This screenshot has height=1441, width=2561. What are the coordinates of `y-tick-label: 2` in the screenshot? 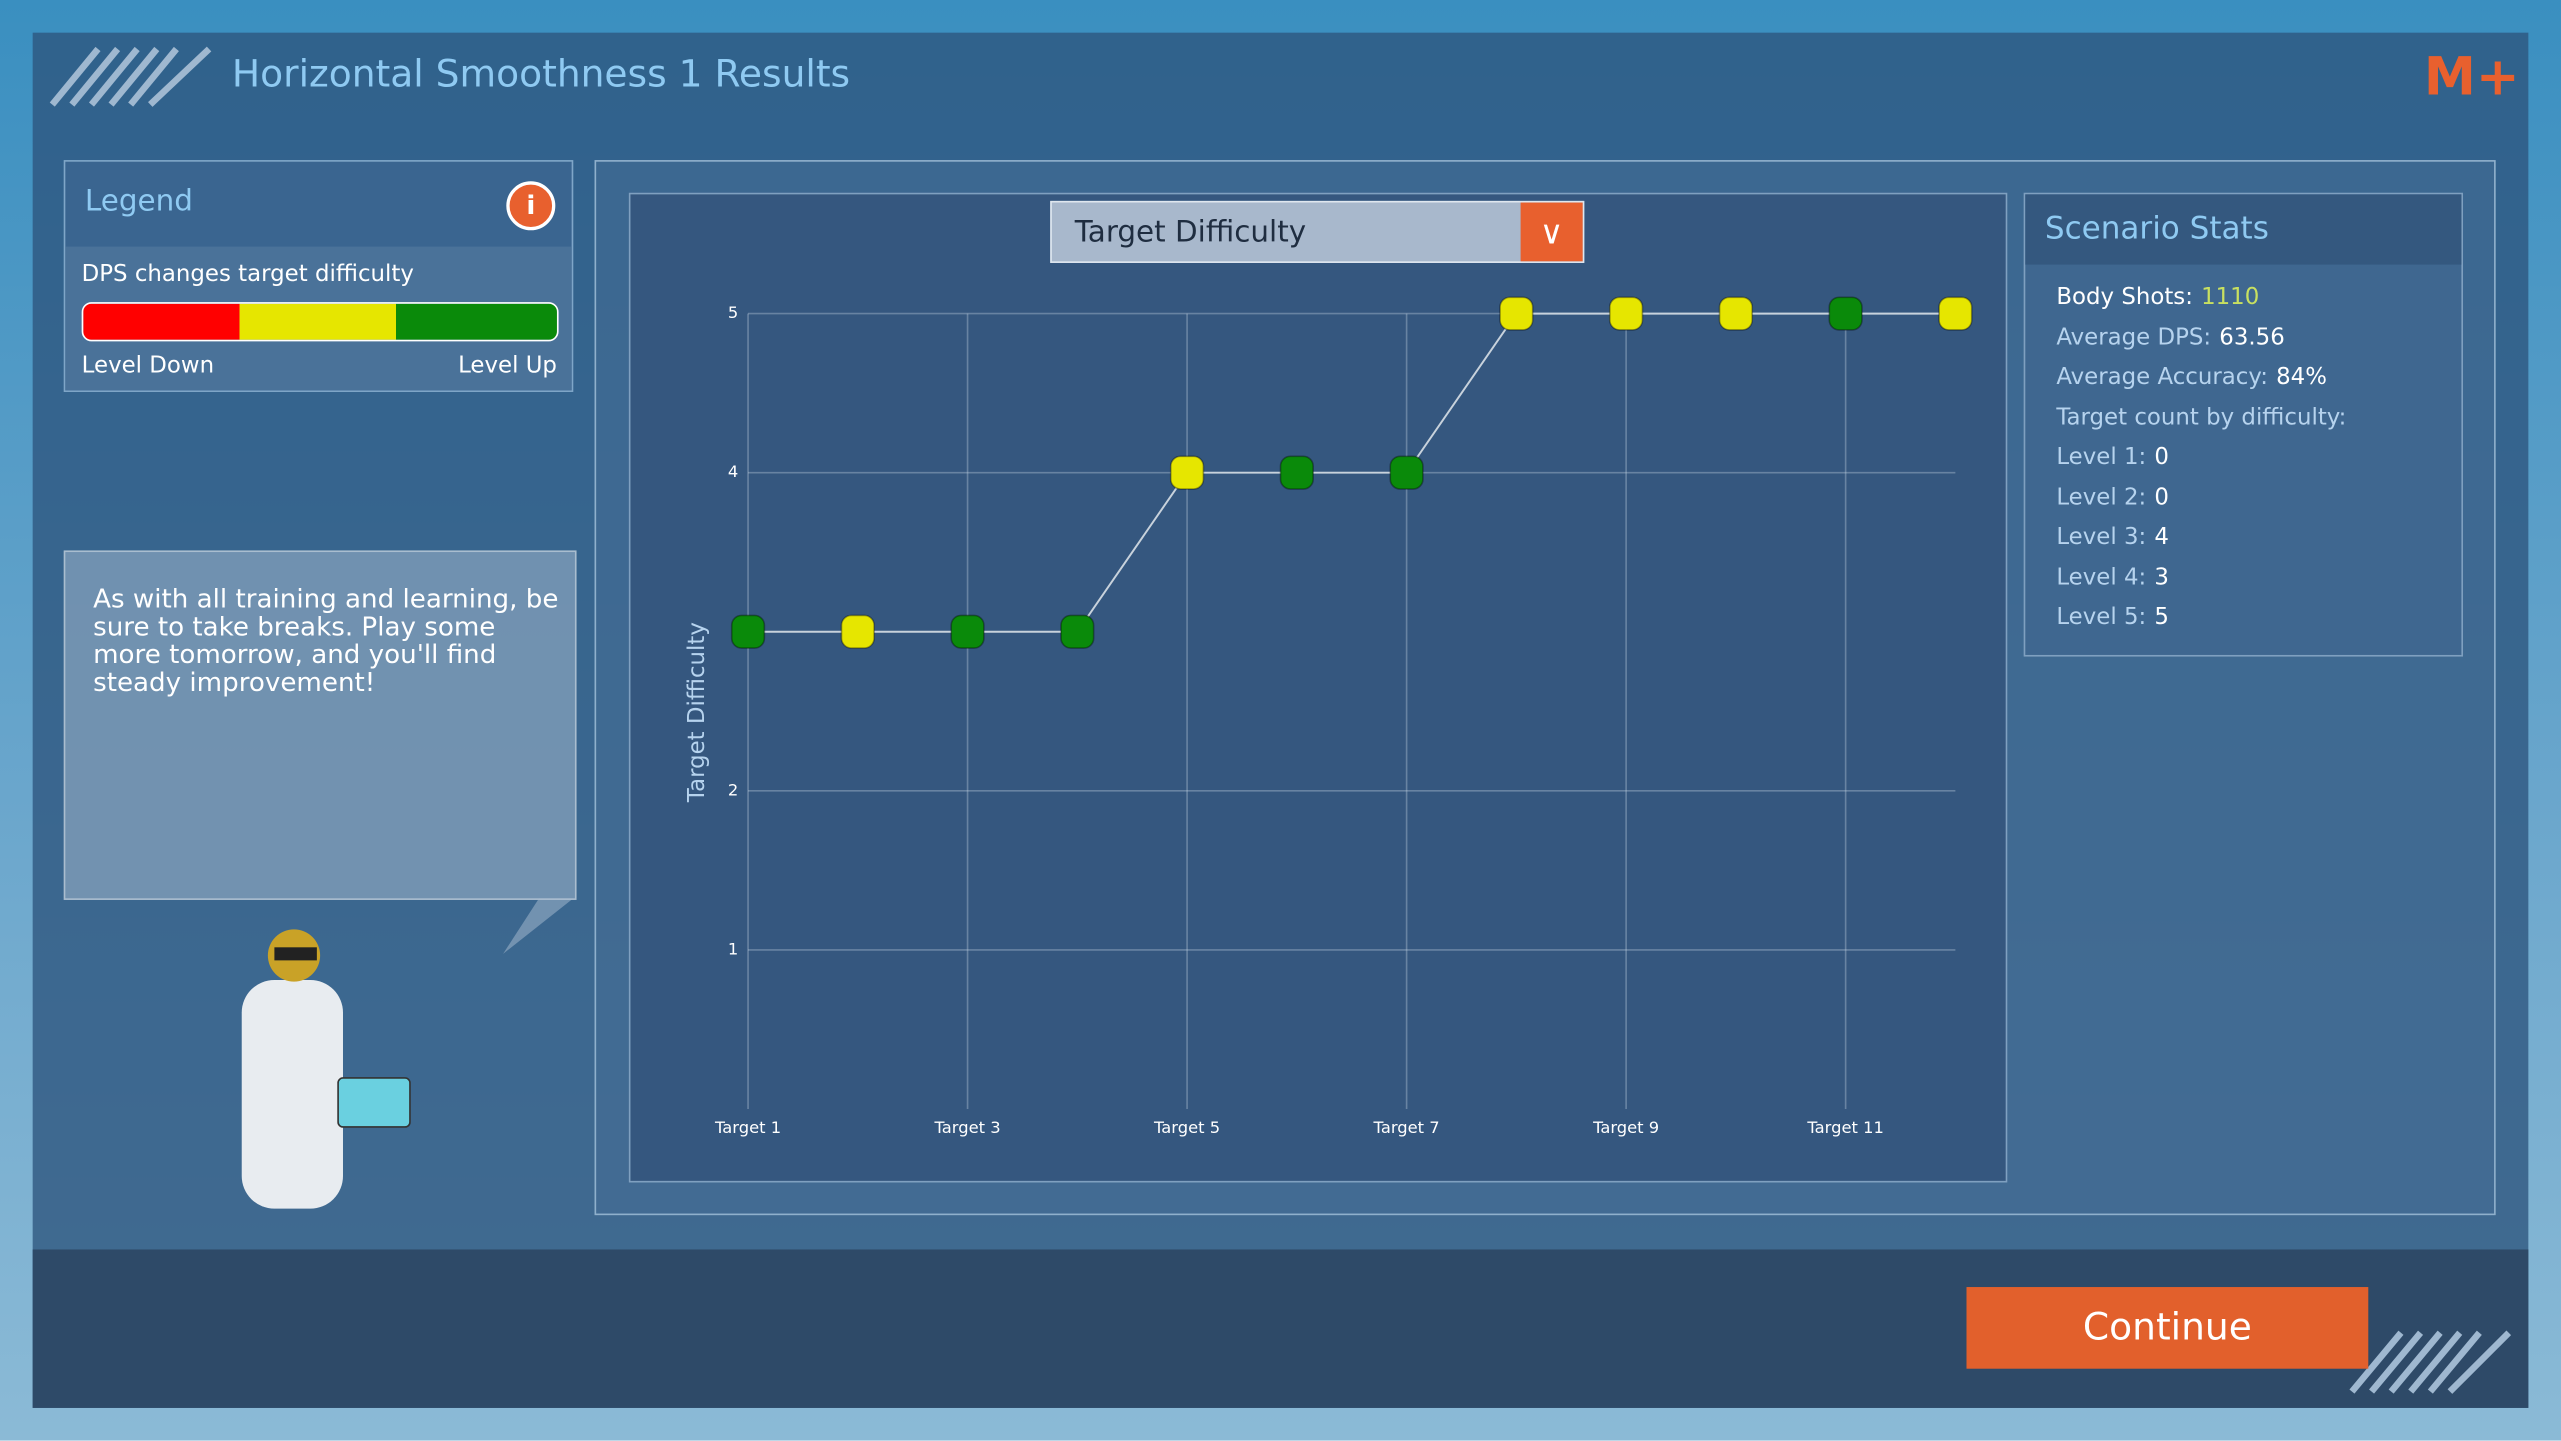 It's located at (733, 789).